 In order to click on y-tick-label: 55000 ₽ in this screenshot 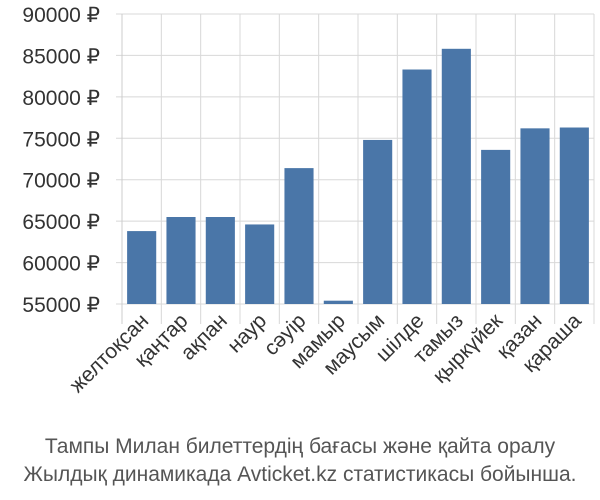, I will do `click(61, 305)`.